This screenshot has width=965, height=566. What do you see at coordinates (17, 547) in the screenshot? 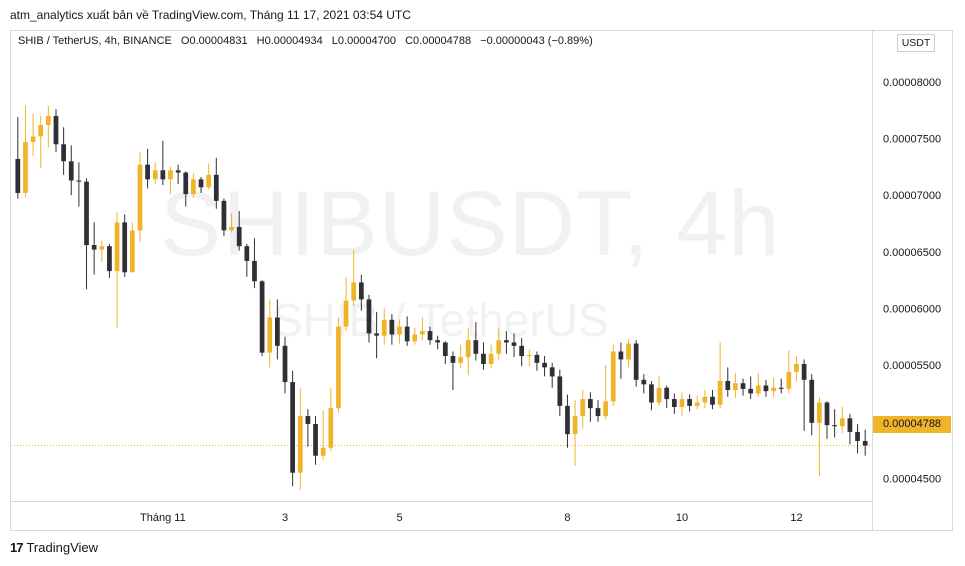
I see `tradingview-logo-icon: 17` at bounding box center [17, 547].